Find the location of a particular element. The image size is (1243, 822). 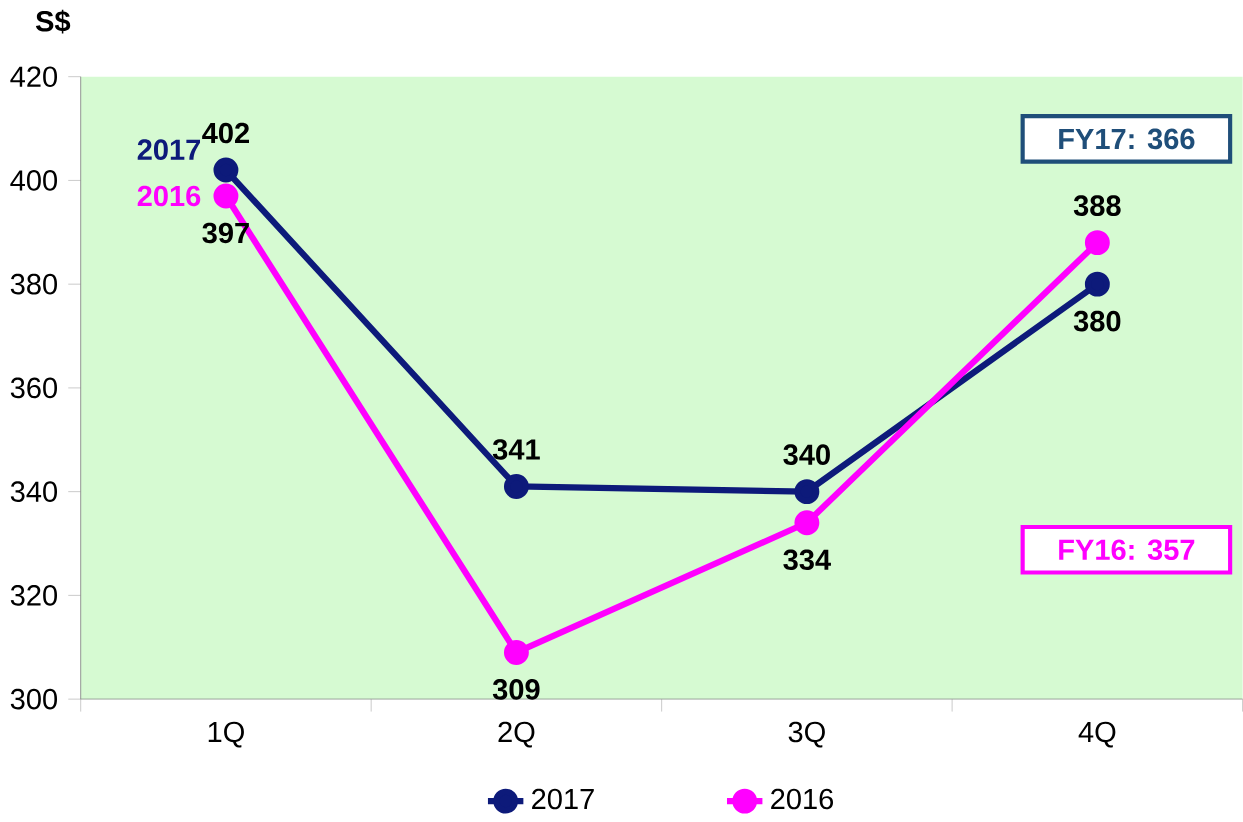

data-label: 402 is located at coordinates (225, 133).